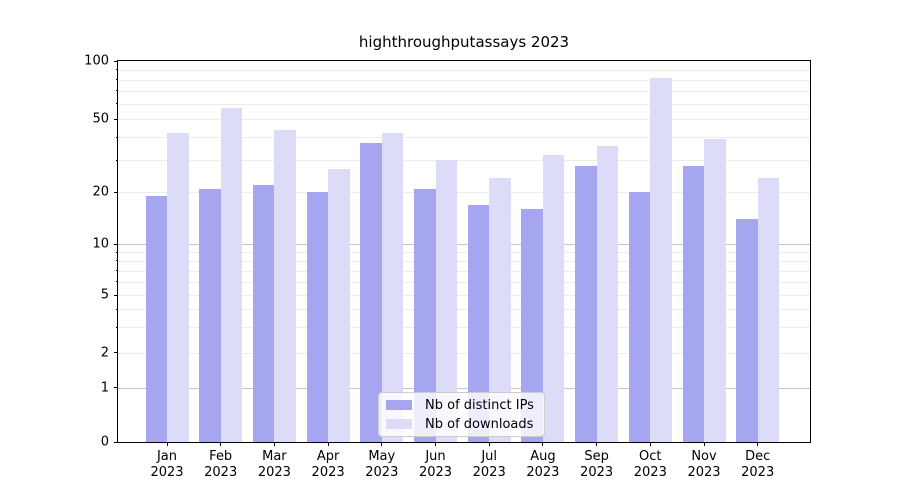 The image size is (900, 500). What do you see at coordinates (464, 42) in the screenshot?
I see `chart-title: highthroughputassays 2023` at bounding box center [464, 42].